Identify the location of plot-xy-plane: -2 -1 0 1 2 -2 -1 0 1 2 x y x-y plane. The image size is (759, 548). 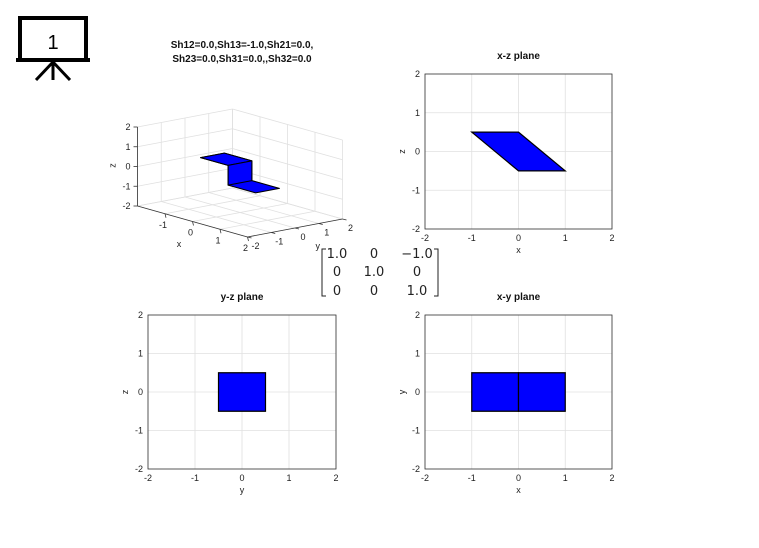
(506, 393).